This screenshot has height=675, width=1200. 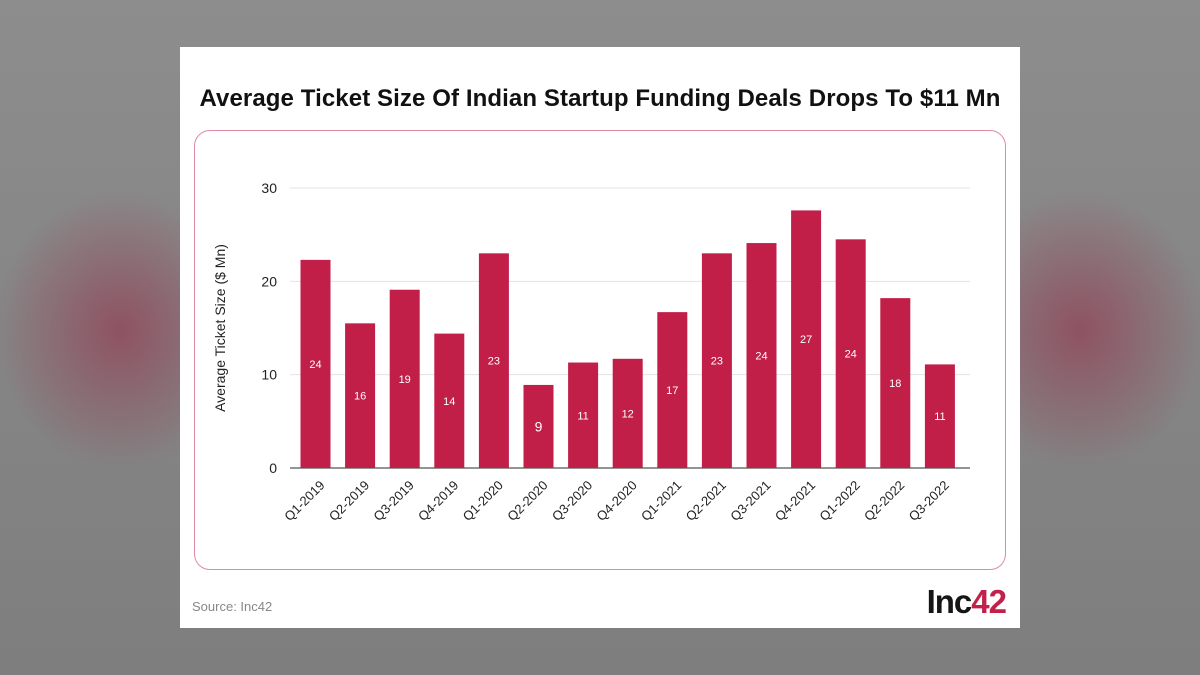 I want to click on x-tick-label: Q4-2019, so click(x=438, y=501).